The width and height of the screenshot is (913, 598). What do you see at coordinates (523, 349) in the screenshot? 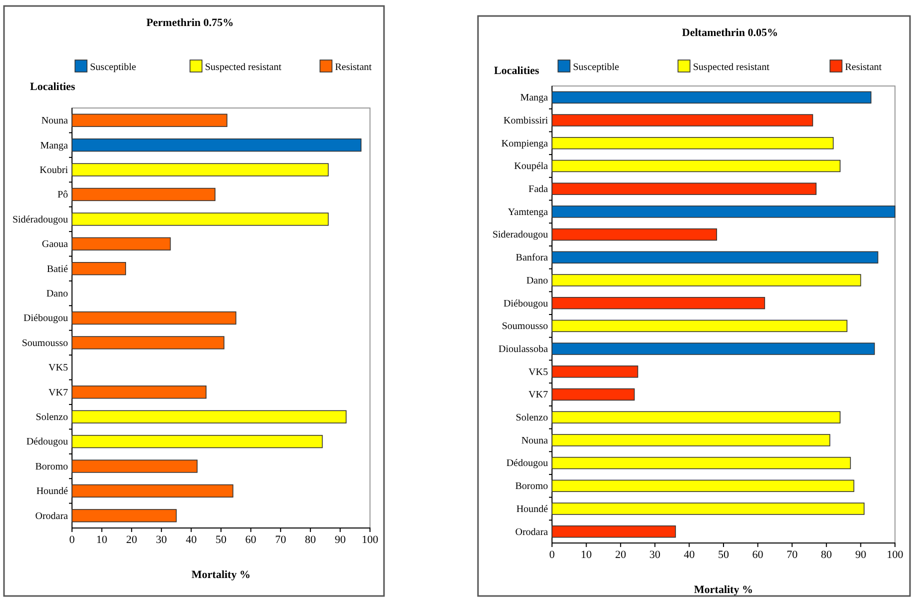
I see `y-tick-label: Dioulassoba` at bounding box center [523, 349].